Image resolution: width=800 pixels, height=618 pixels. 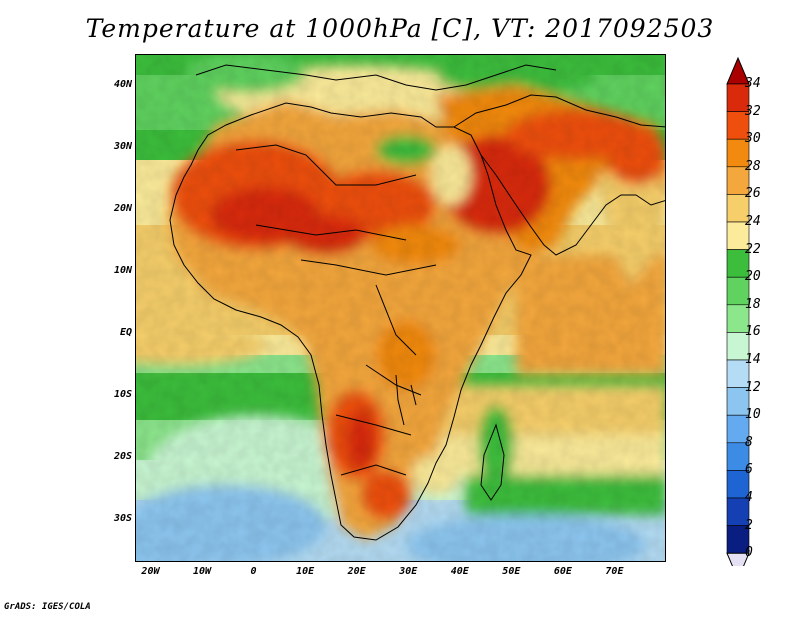 What do you see at coordinates (122, 518) in the screenshot?
I see `lat-tick-label: 30S` at bounding box center [122, 518].